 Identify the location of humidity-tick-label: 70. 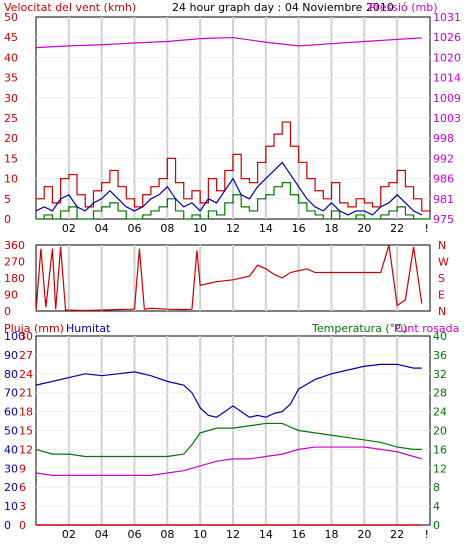
(11, 393).